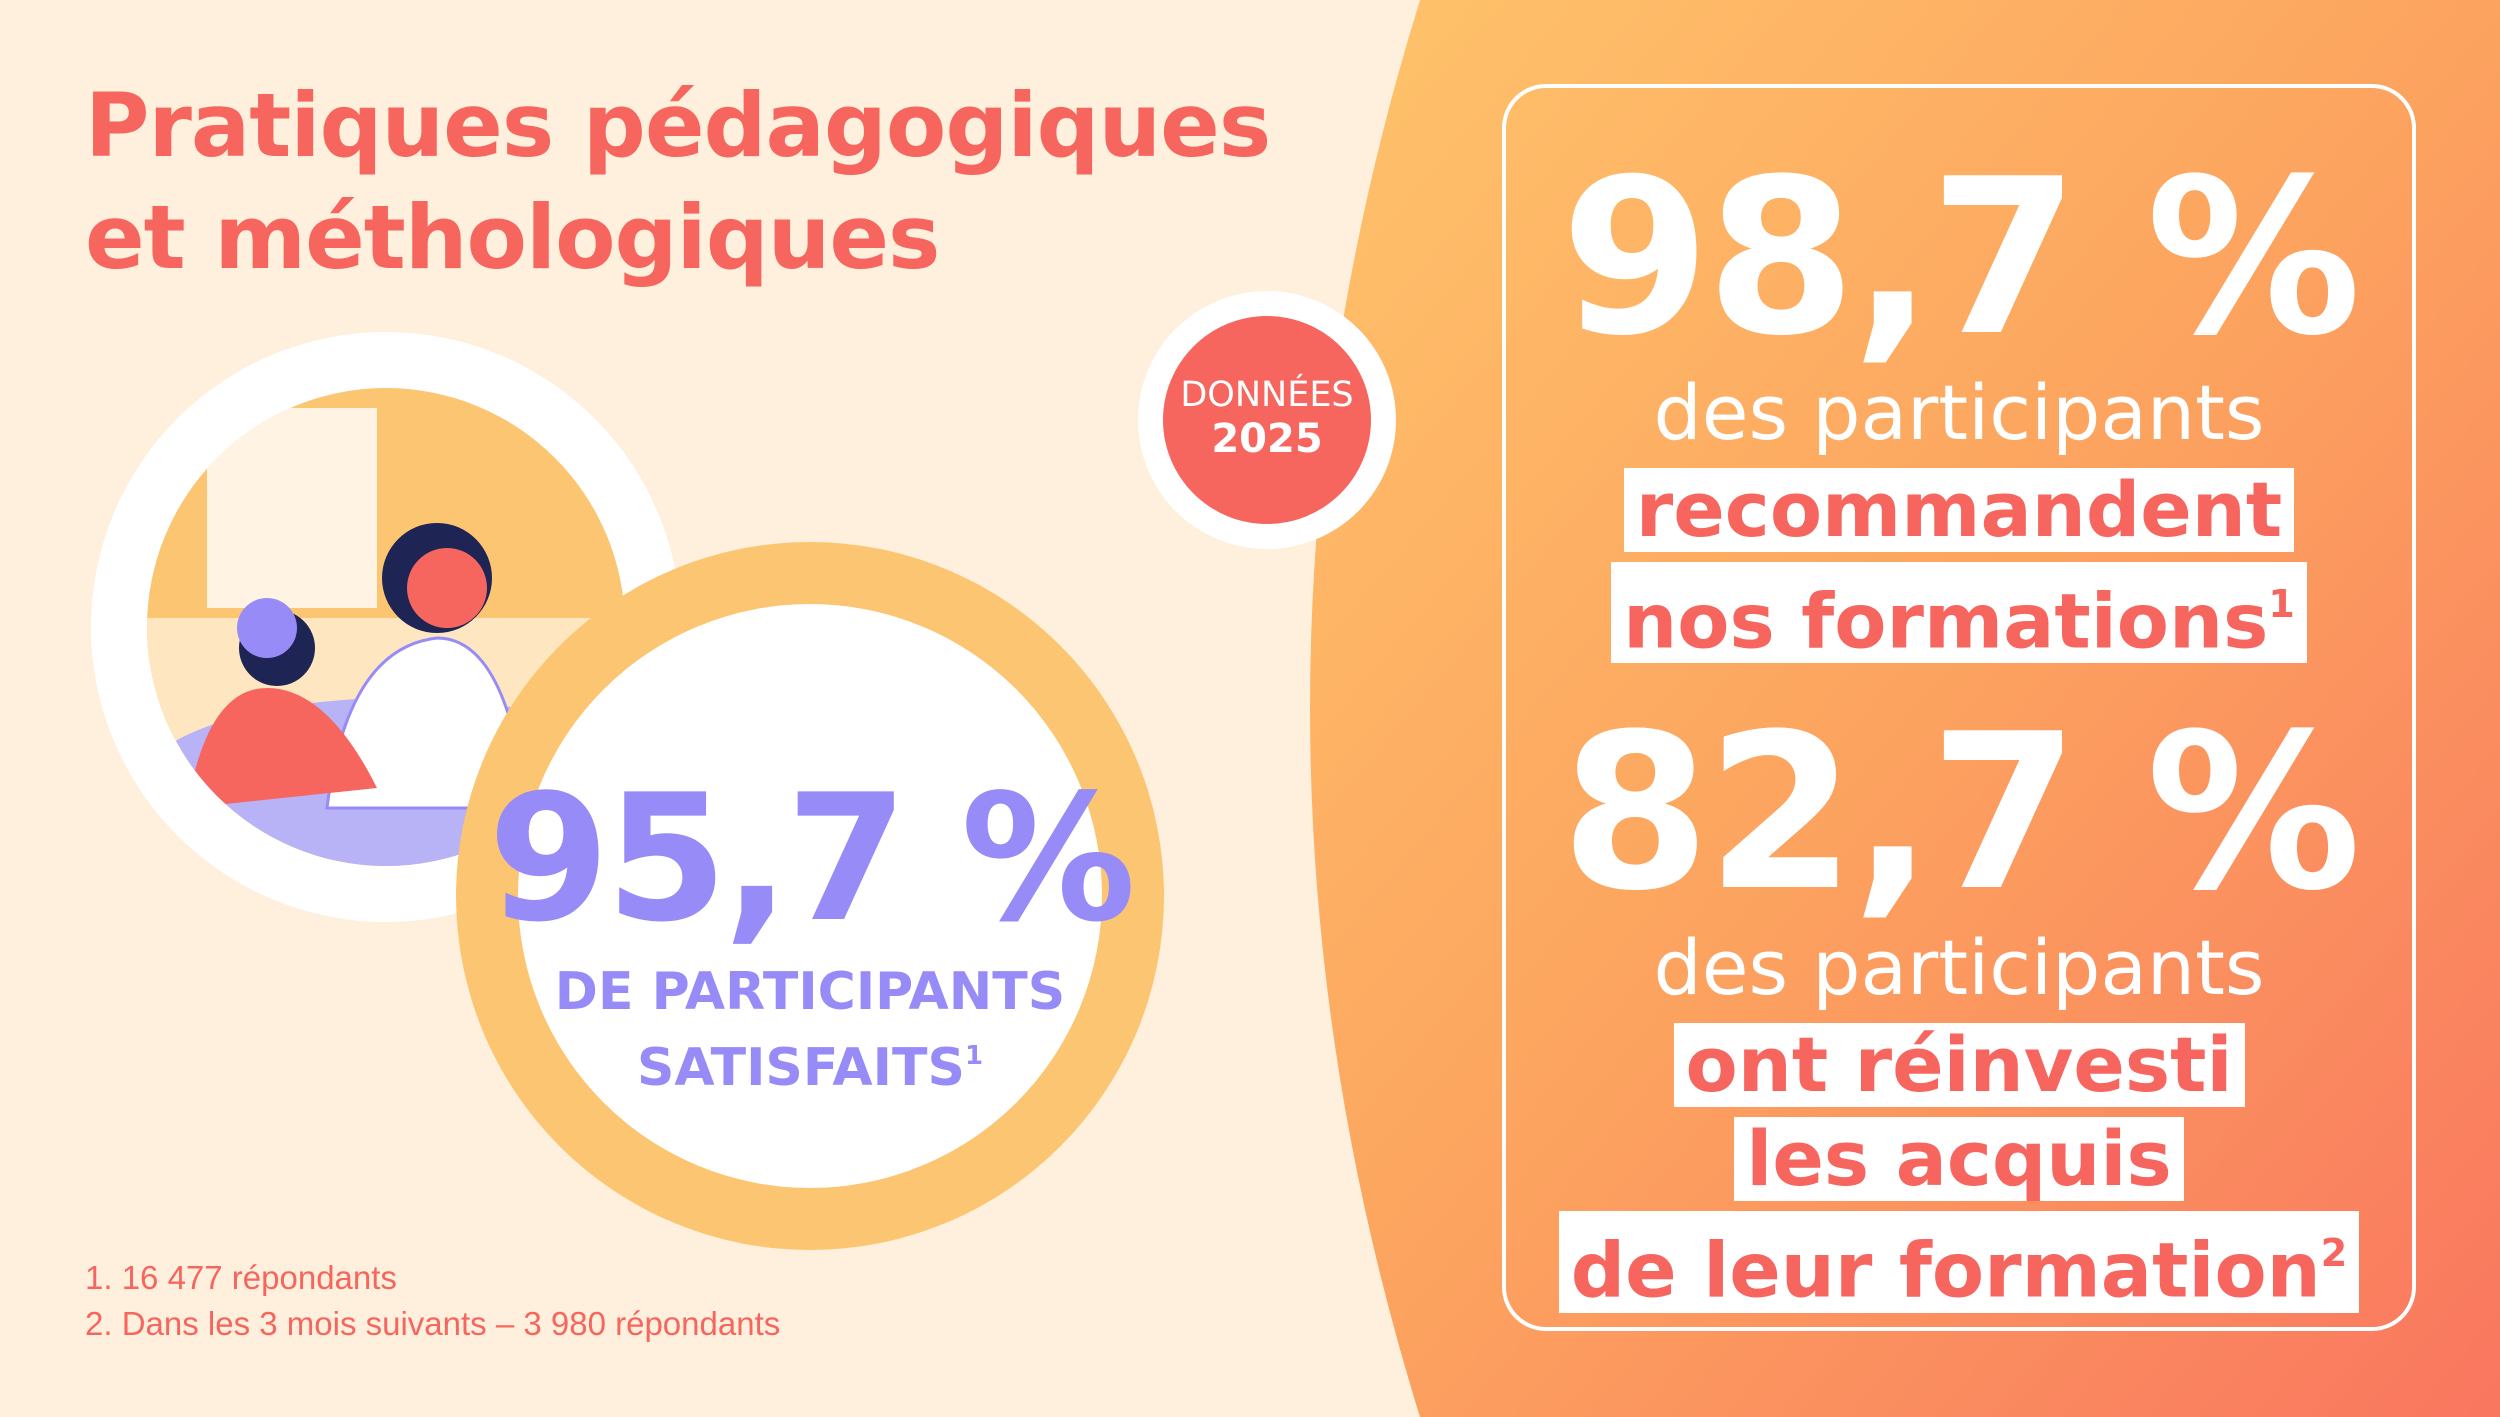 The image size is (2500, 1417). What do you see at coordinates (1961, 257) in the screenshot?
I see `stat-value: 98,7 %` at bounding box center [1961, 257].